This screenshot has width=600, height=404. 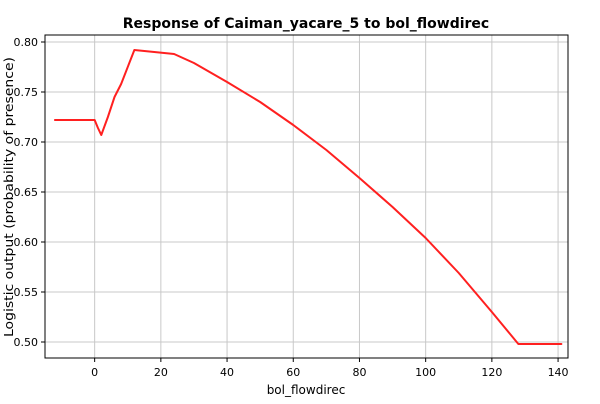 I want to click on x-tick-label: 140, so click(x=558, y=372).